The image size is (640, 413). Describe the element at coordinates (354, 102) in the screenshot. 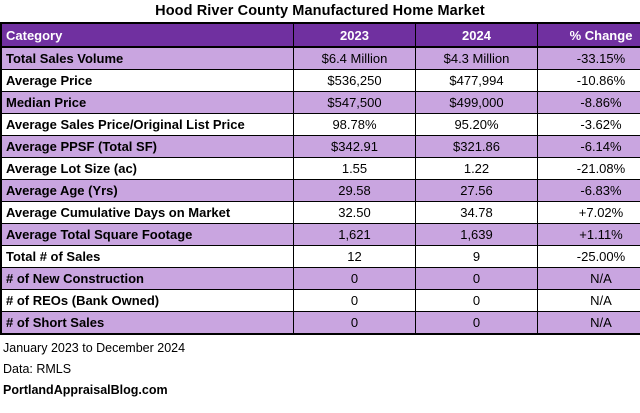

I see `row-2023-value: $547,500` at that location.